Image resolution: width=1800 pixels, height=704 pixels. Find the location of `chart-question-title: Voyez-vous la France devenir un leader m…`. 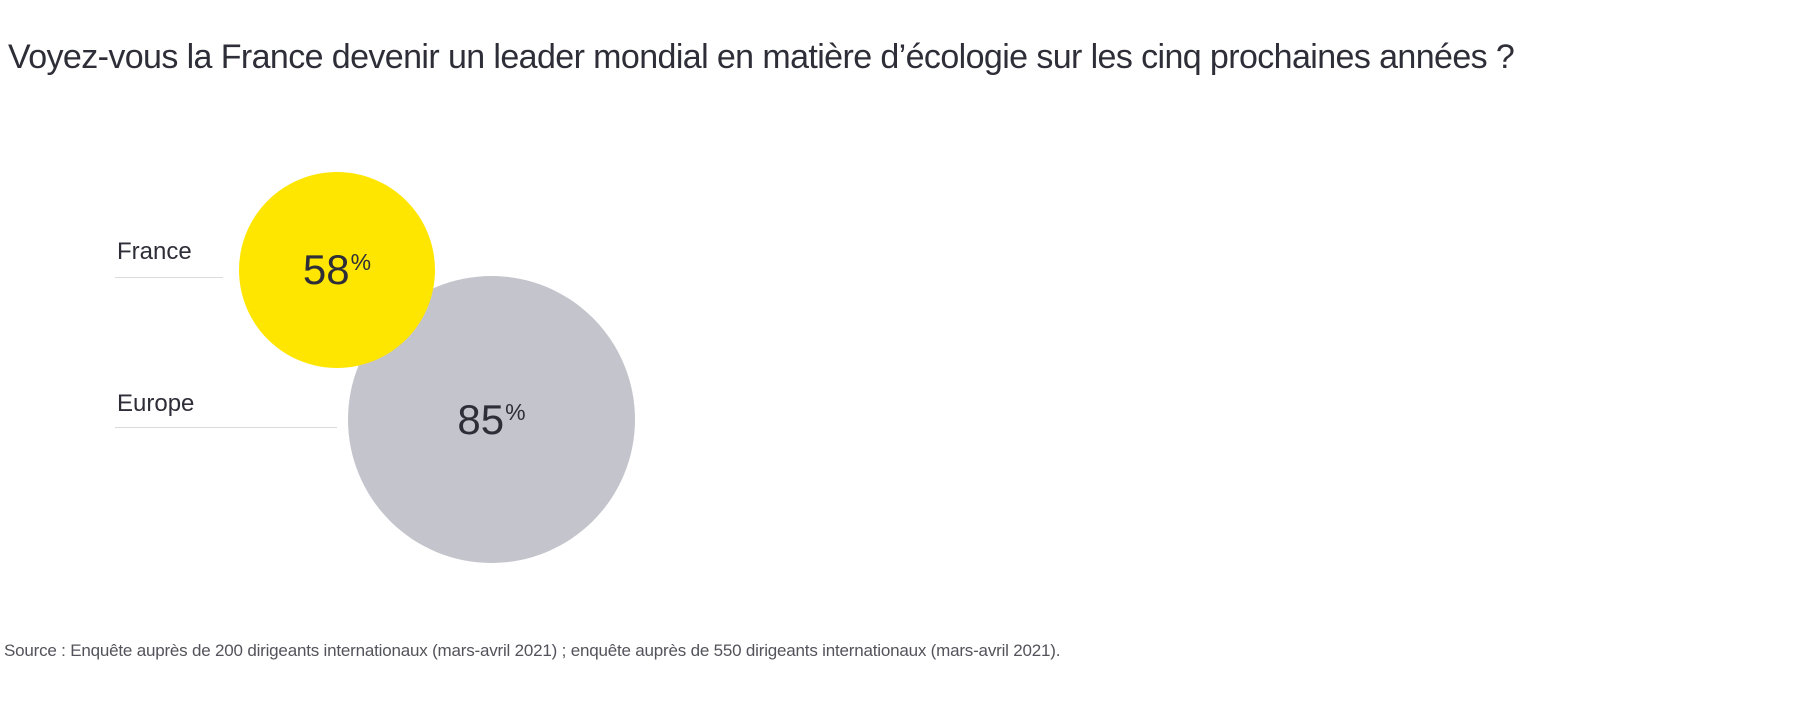

chart-question-title: Voyez-vous la France devenir un leader m… is located at coordinates (761, 57).